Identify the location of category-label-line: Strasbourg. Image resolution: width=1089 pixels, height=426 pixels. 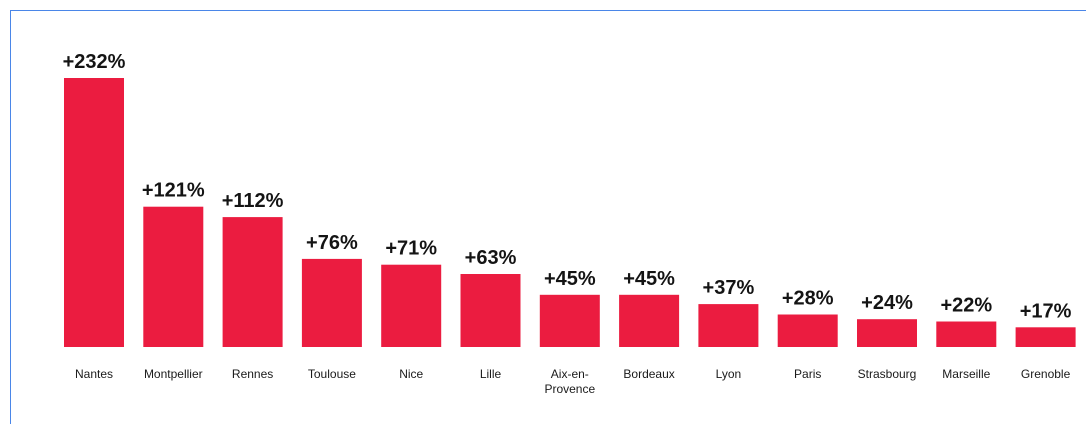
(887, 374).